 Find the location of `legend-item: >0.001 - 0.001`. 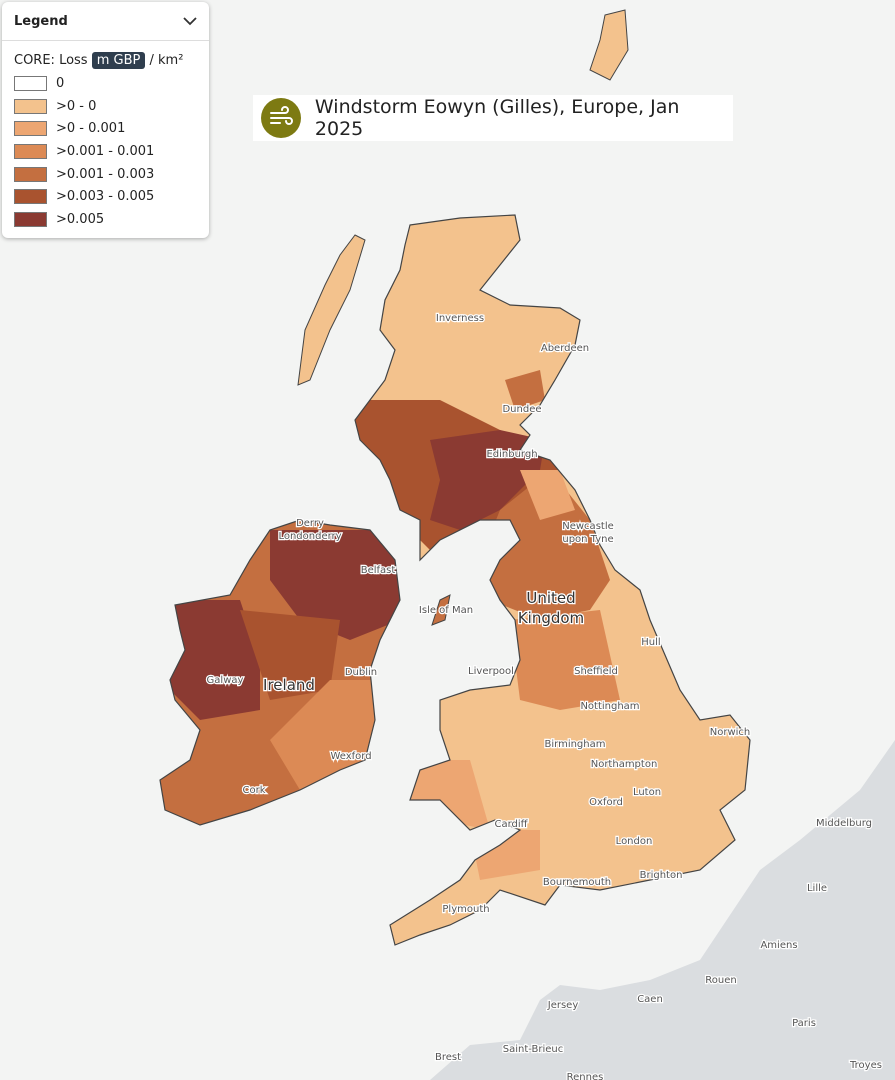

legend-item: >0.001 - 0.001 is located at coordinates (105, 151).